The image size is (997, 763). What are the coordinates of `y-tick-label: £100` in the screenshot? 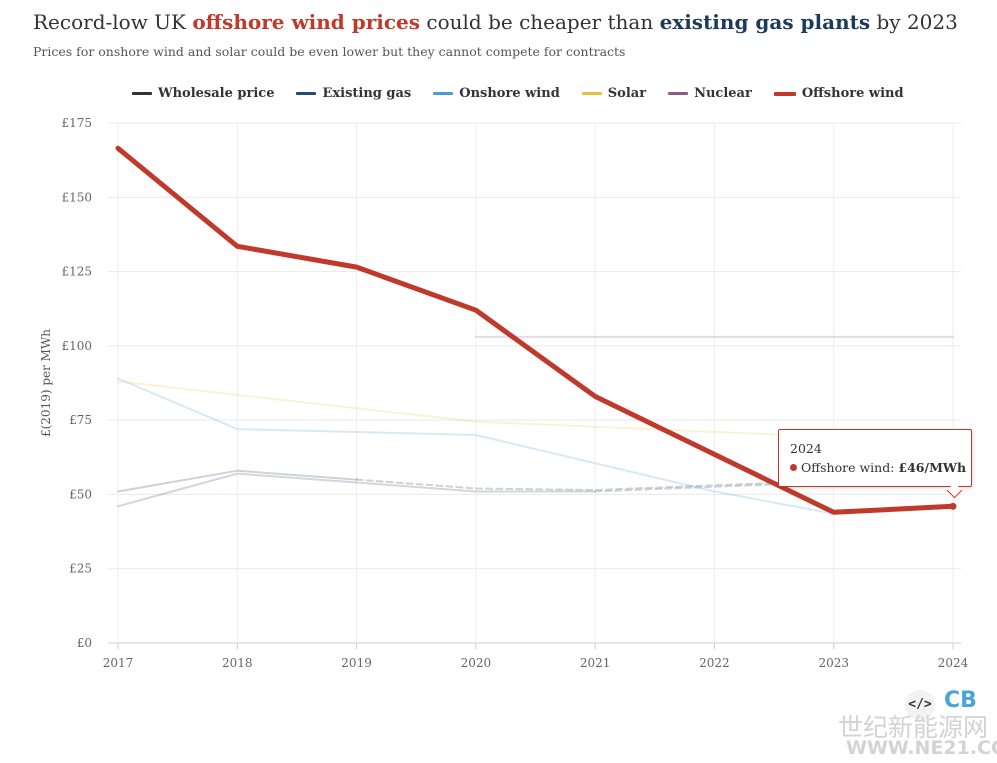 It's located at (76, 346).